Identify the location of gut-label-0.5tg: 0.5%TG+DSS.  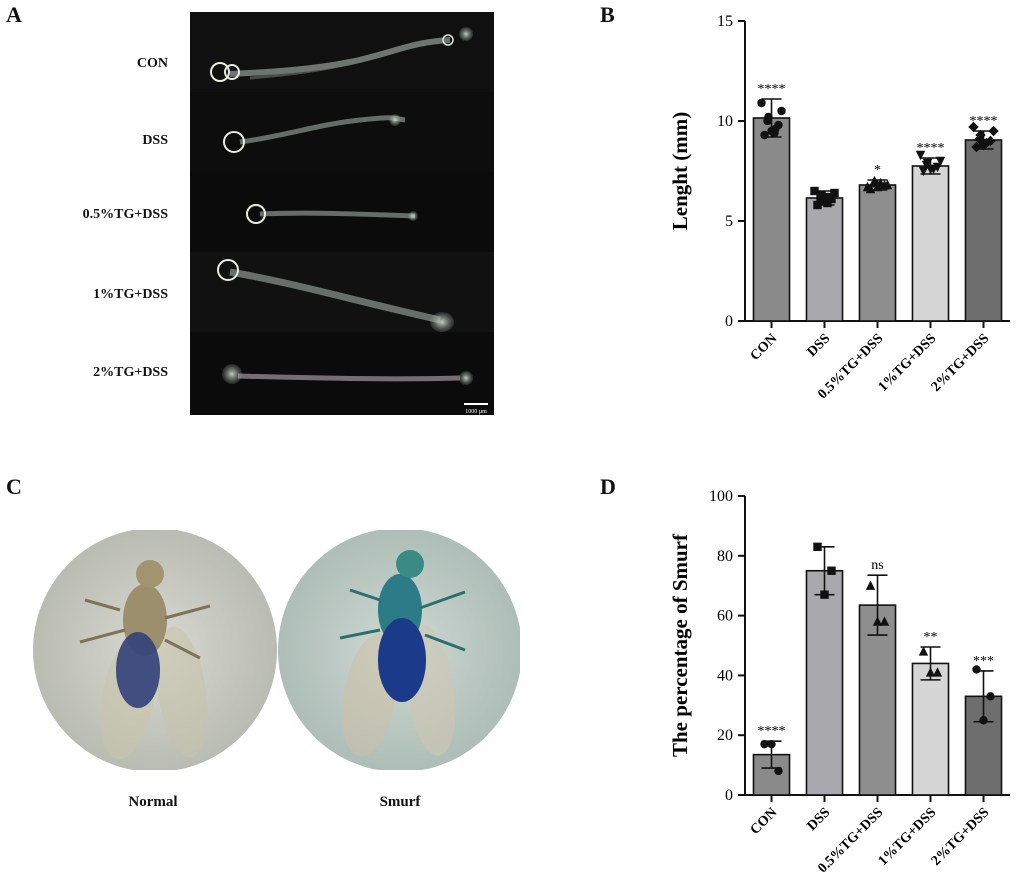
(125, 214).